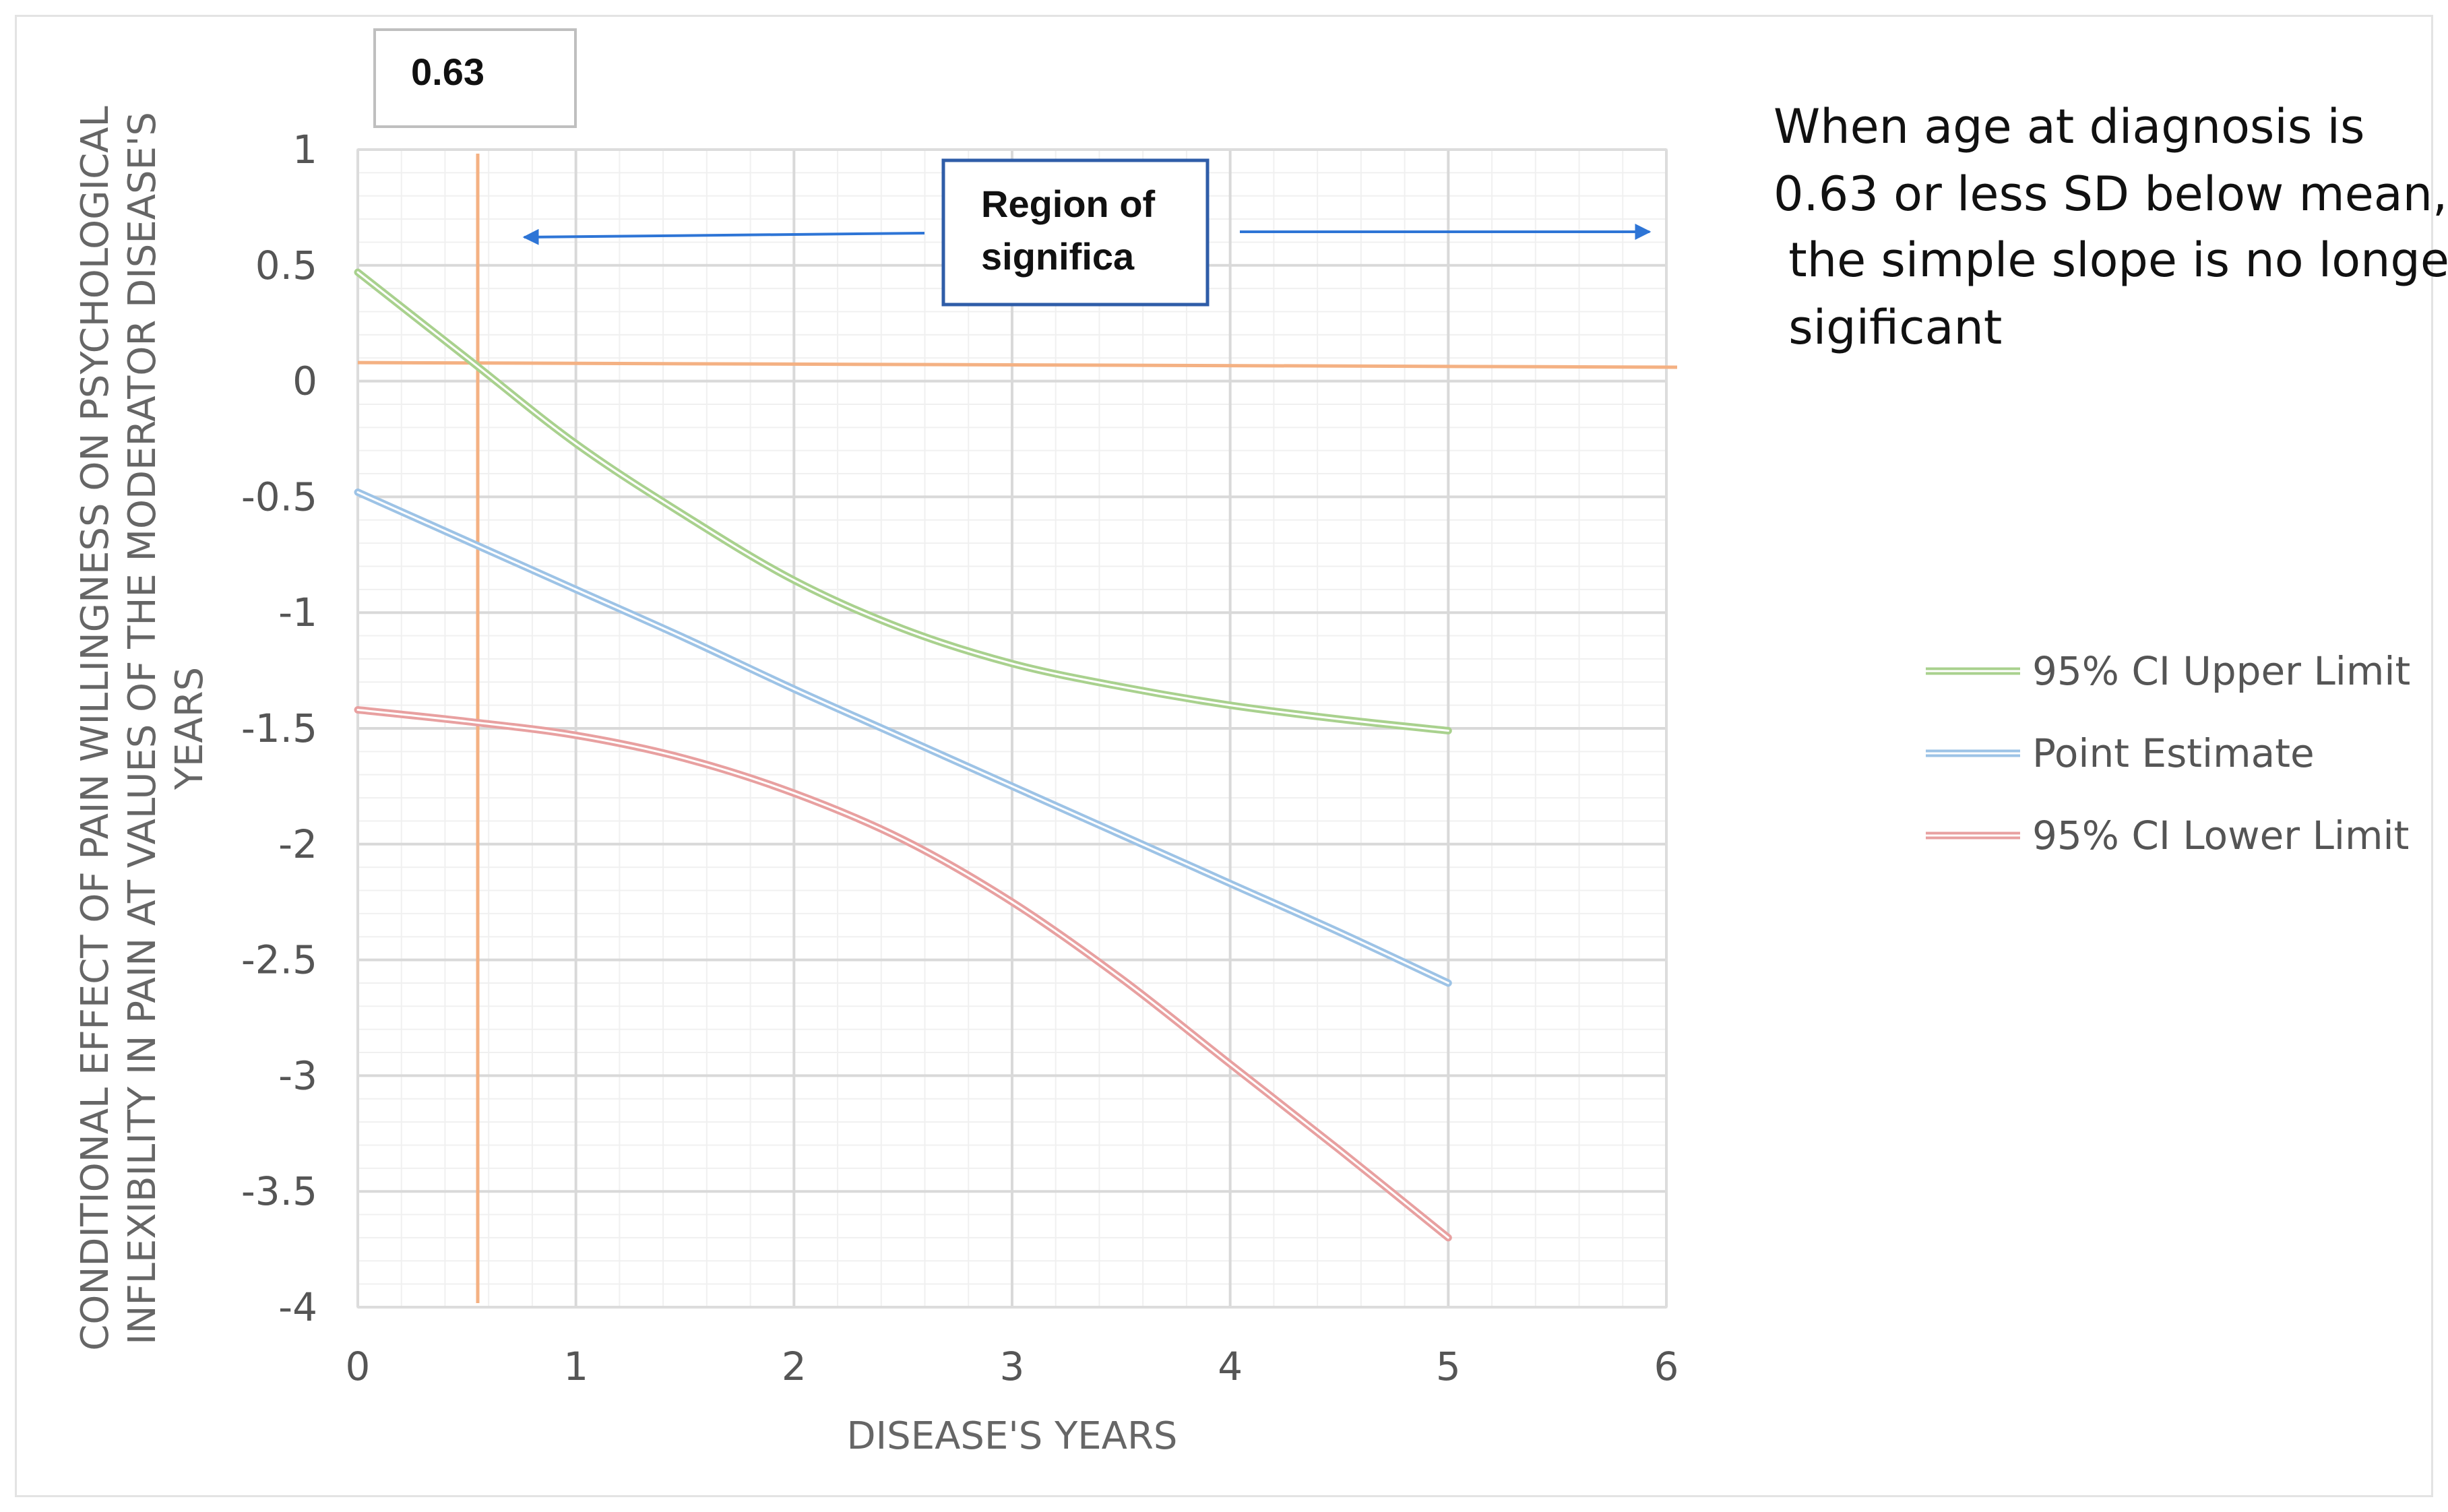  What do you see at coordinates (297, 844) in the screenshot?
I see `y-tick-label: -2` at bounding box center [297, 844].